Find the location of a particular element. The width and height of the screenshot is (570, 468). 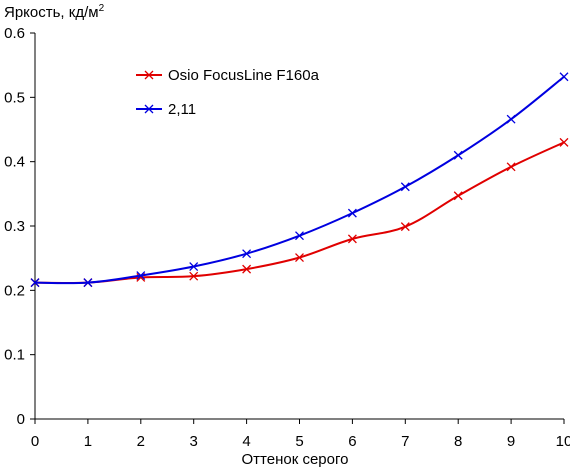

x-tick-label: 4 is located at coordinates (246, 441).